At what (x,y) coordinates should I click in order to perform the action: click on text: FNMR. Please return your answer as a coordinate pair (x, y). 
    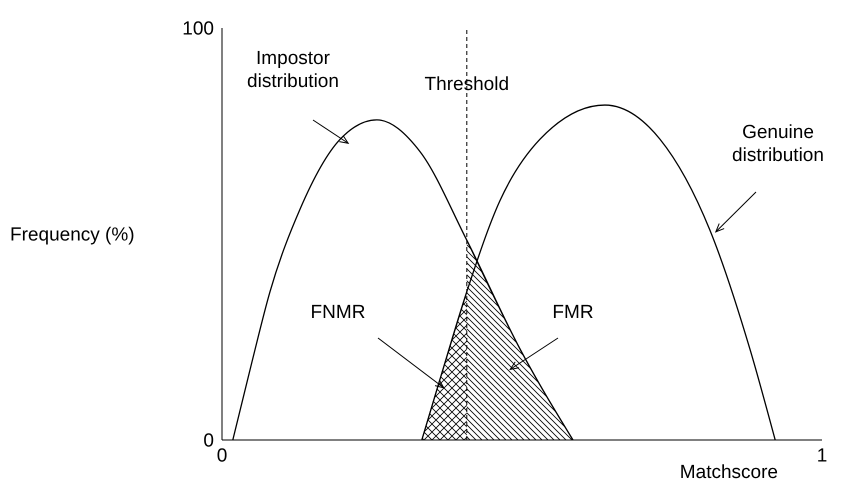
    Looking at the image, I should click on (338, 312).